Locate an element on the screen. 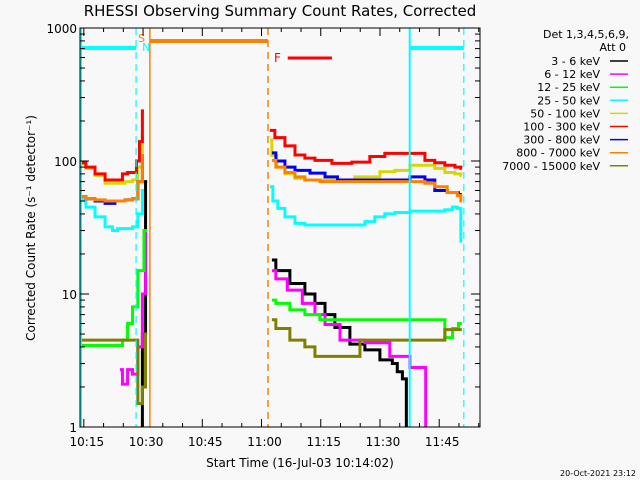  legend-header-detectors: Det 1,3,4,5,6,9, is located at coordinates (586, 34).